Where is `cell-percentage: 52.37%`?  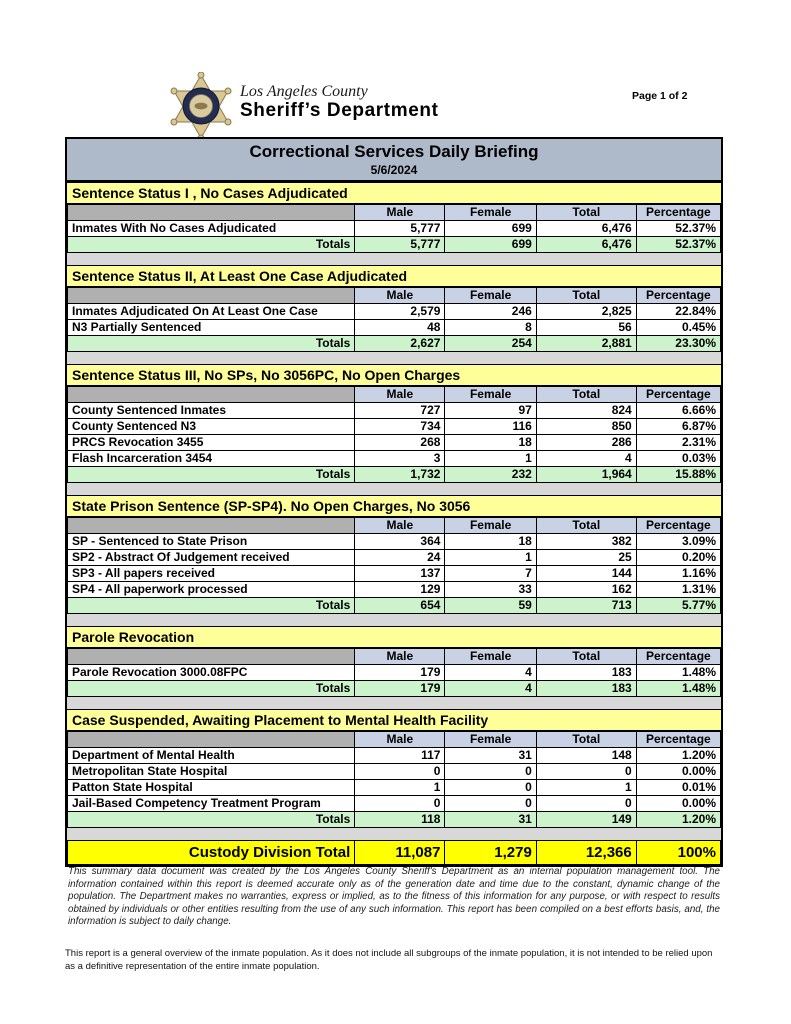
cell-percentage: 52.37% is located at coordinates (678, 228).